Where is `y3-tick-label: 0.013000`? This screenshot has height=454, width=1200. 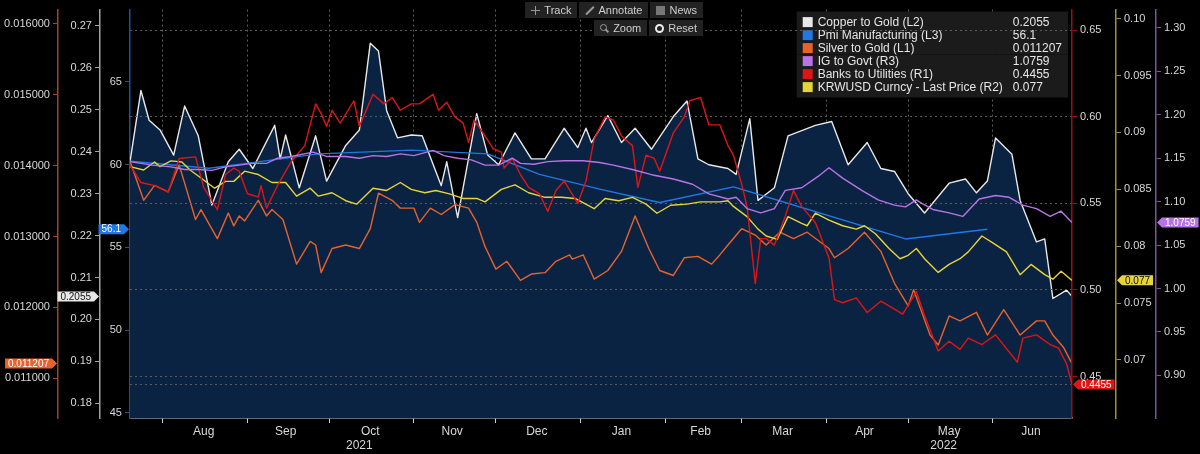 y3-tick-label: 0.013000 is located at coordinates (27, 235).